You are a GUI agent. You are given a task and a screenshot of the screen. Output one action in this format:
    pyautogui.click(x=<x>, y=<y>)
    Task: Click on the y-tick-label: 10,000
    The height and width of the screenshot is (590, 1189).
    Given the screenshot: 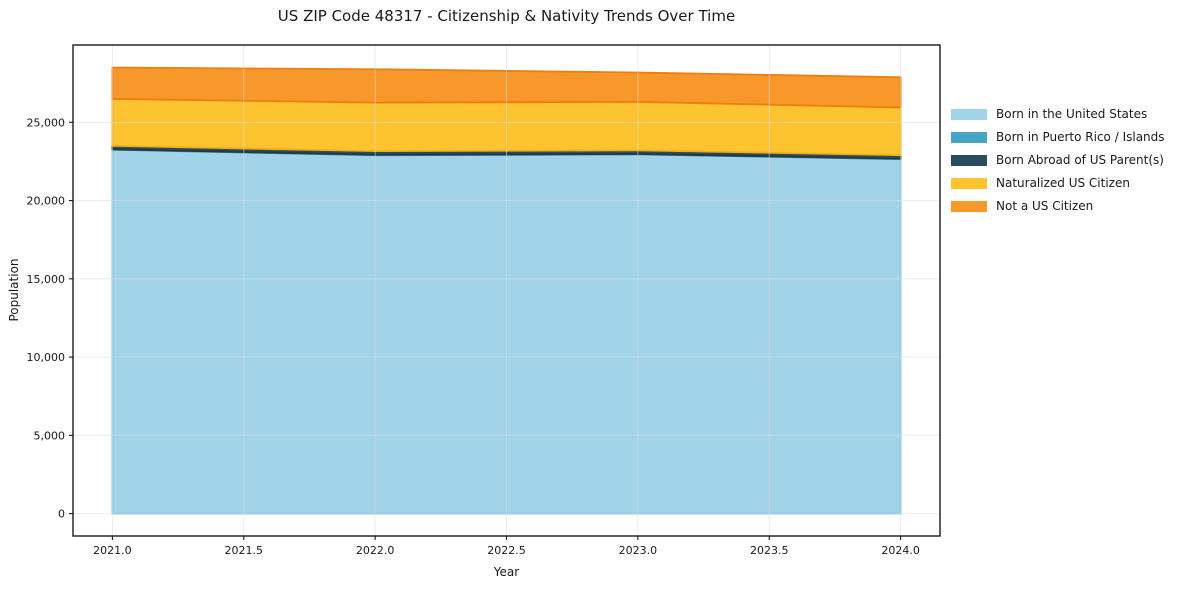 What is the action you would take?
    pyautogui.click(x=46, y=357)
    